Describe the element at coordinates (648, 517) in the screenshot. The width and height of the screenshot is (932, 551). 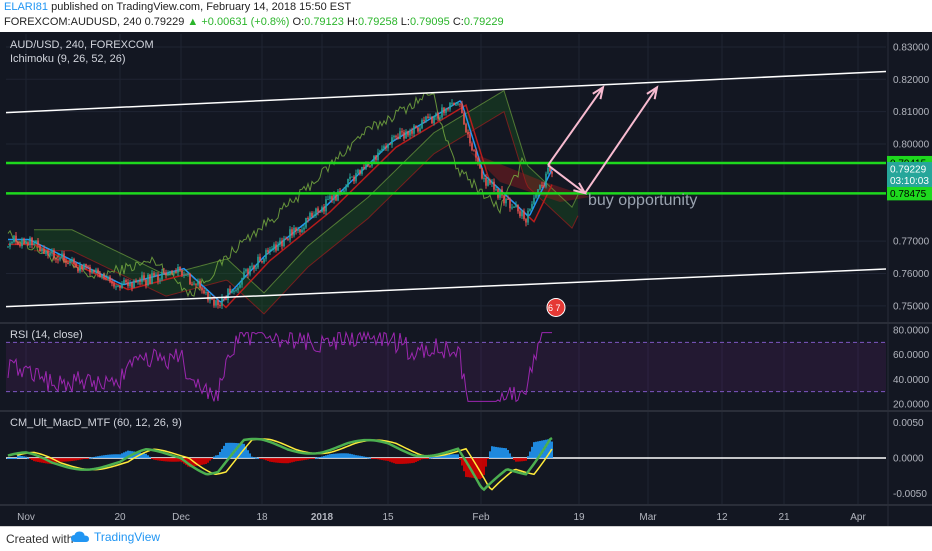
I see `time-axis-label: Mar` at that location.